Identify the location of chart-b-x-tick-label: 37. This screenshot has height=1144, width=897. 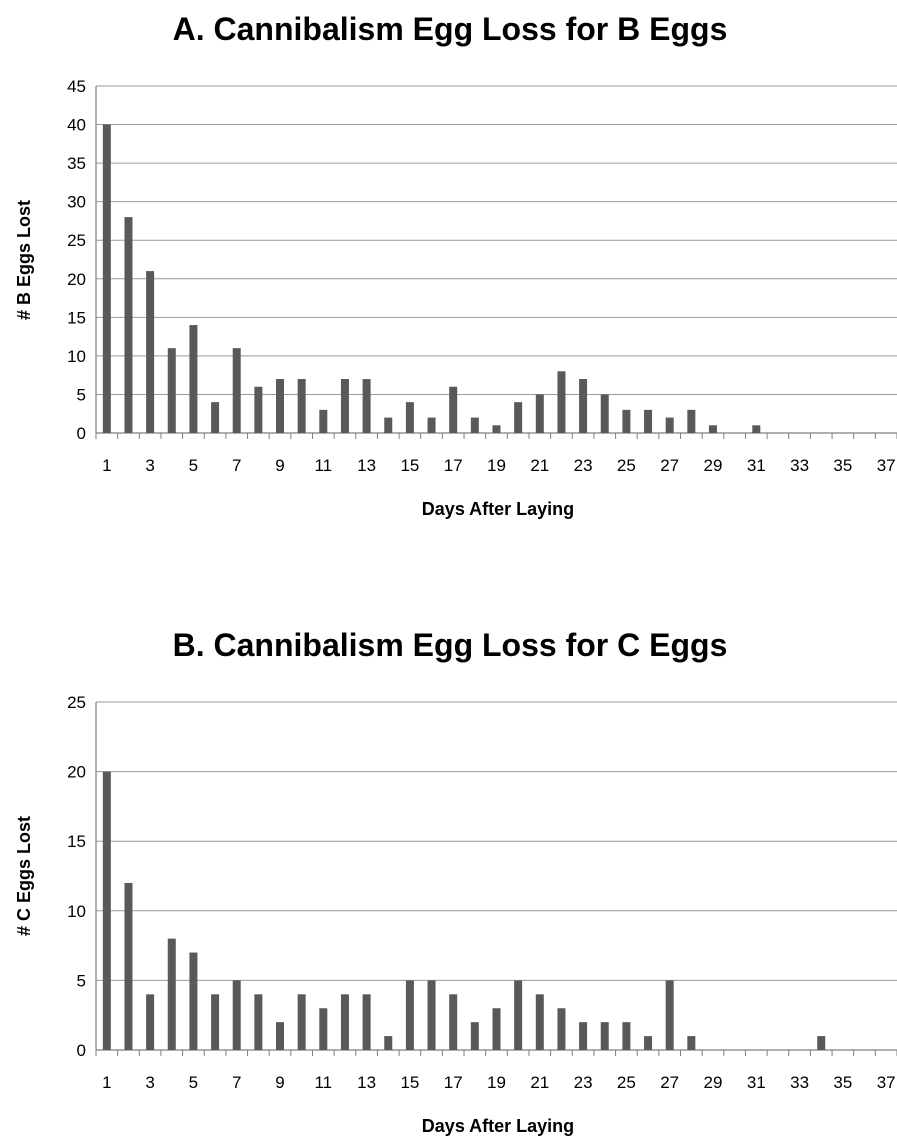
(886, 1082).